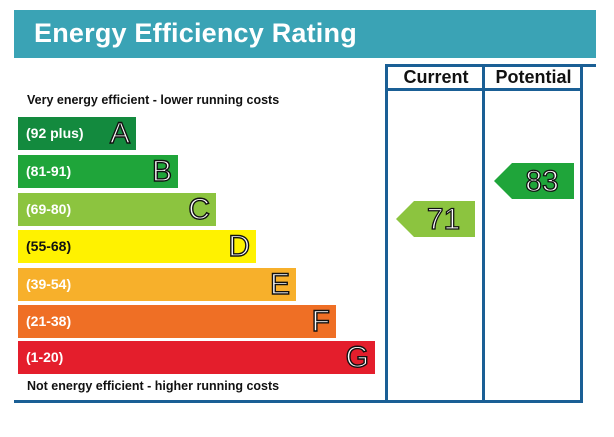 The width and height of the screenshot is (614, 437). Describe the element at coordinates (177, 321) in the screenshot. I see `band-f: (21-38) F` at that location.